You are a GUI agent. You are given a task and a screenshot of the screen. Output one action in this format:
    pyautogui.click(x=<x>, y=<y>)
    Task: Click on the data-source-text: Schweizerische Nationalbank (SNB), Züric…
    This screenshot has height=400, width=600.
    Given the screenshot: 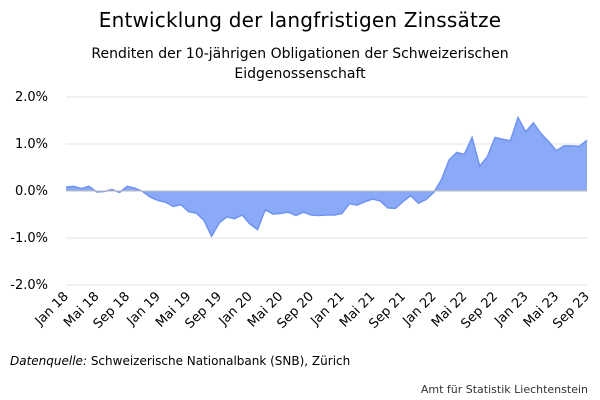 What is the action you would take?
    pyautogui.click(x=219, y=361)
    